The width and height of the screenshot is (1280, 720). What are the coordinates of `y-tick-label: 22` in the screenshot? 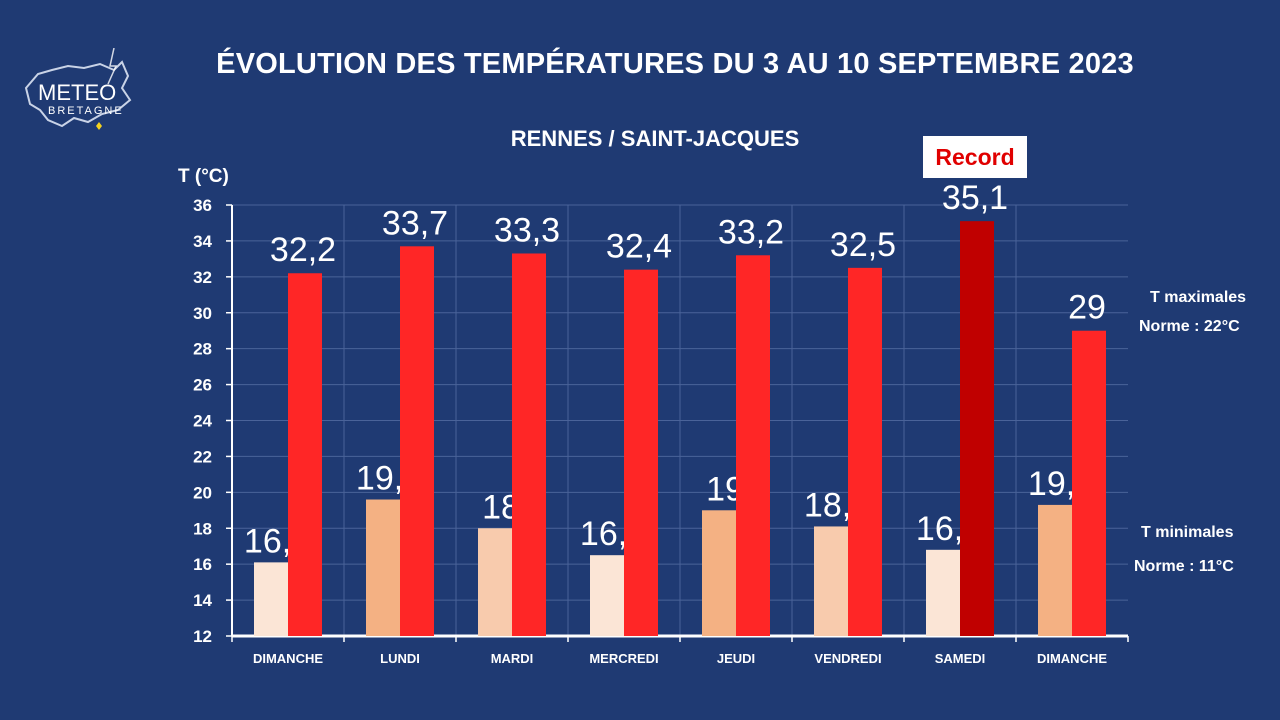 It's located at (202, 456).